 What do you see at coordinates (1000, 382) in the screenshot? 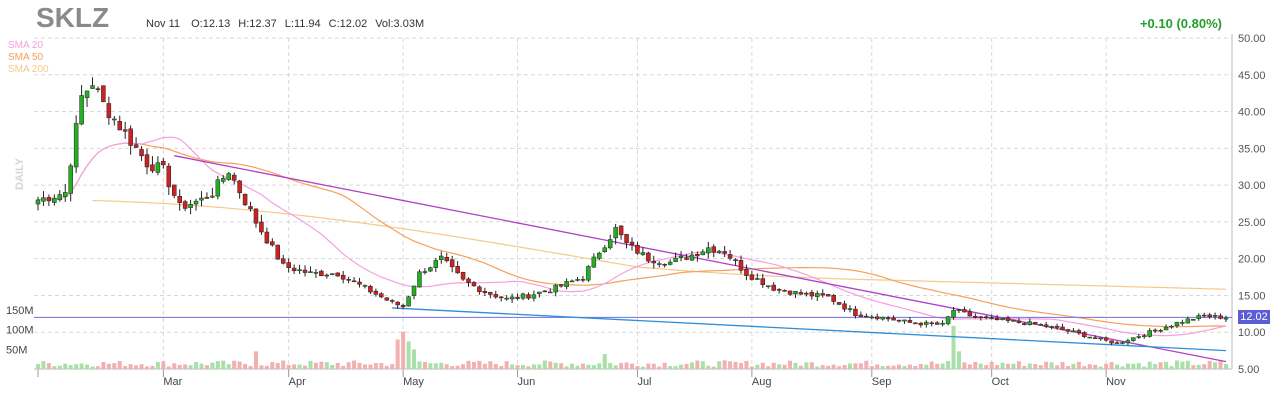
I see `x-tick-label: Oct` at bounding box center [1000, 382].